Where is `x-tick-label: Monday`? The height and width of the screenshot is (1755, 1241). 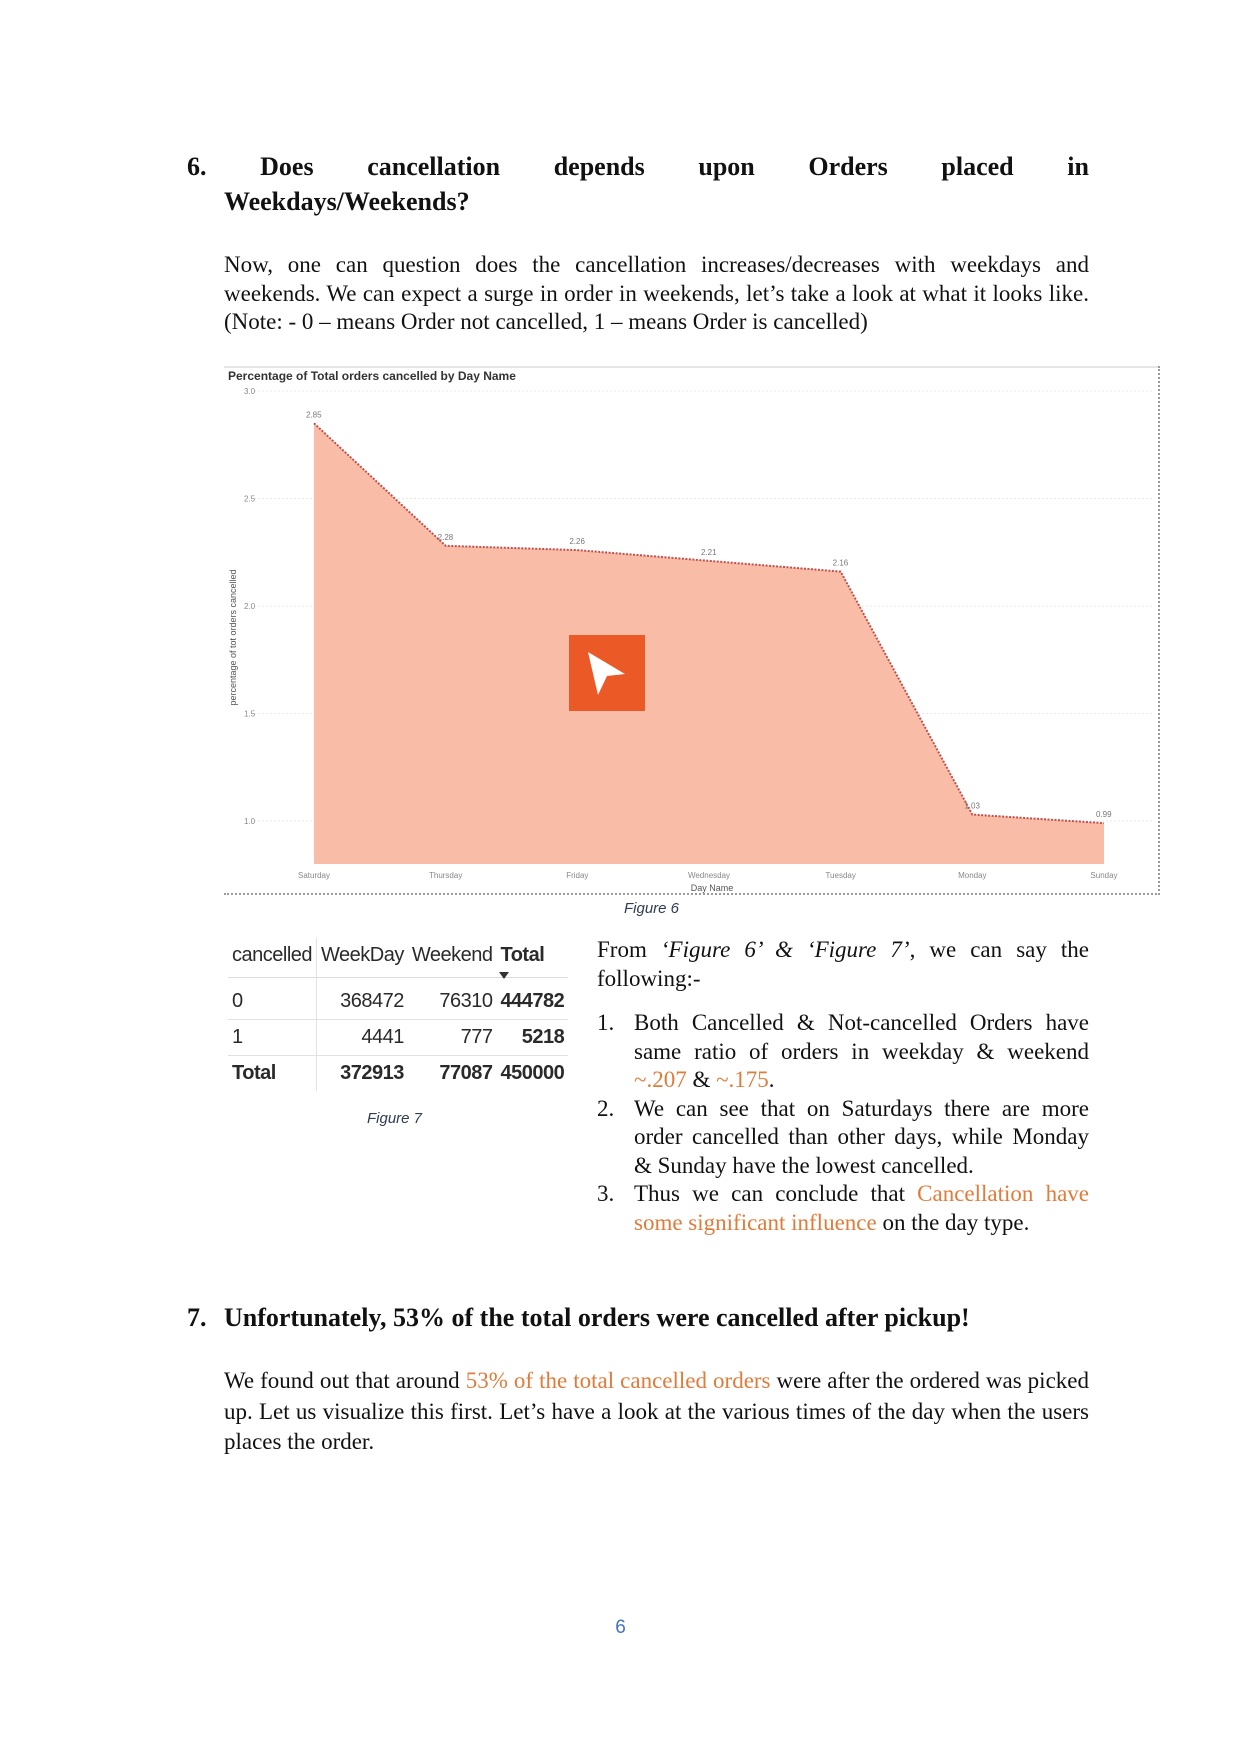 x-tick-label: Monday is located at coordinates (972, 875).